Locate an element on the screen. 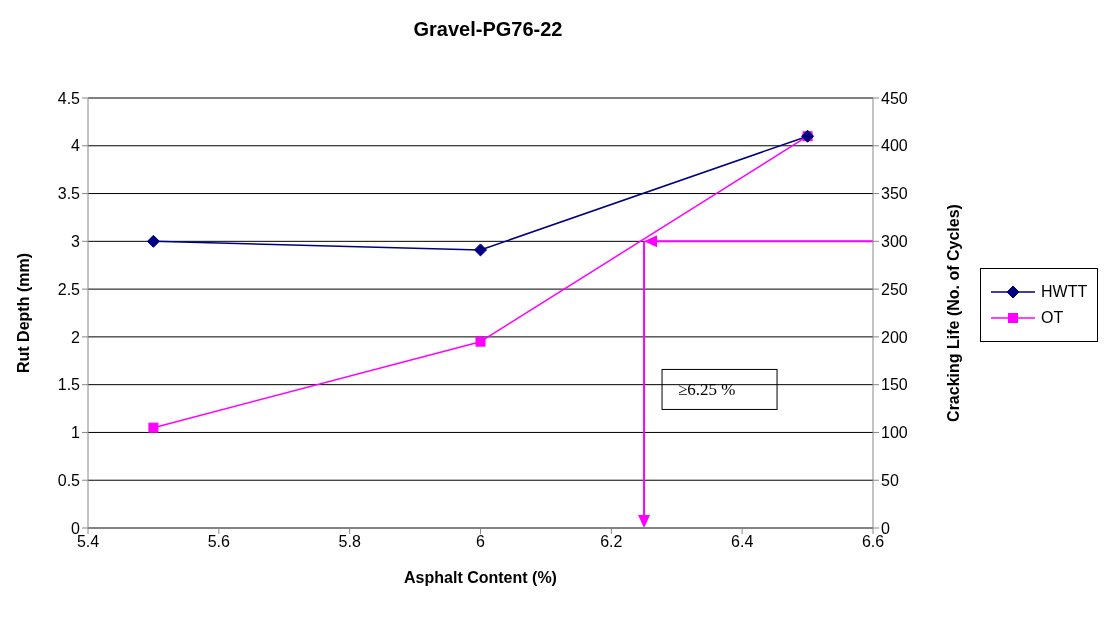 Image resolution: width=1111 pixels, height=620 pixels. y-tick-label: 3.5 is located at coordinates (69, 194).